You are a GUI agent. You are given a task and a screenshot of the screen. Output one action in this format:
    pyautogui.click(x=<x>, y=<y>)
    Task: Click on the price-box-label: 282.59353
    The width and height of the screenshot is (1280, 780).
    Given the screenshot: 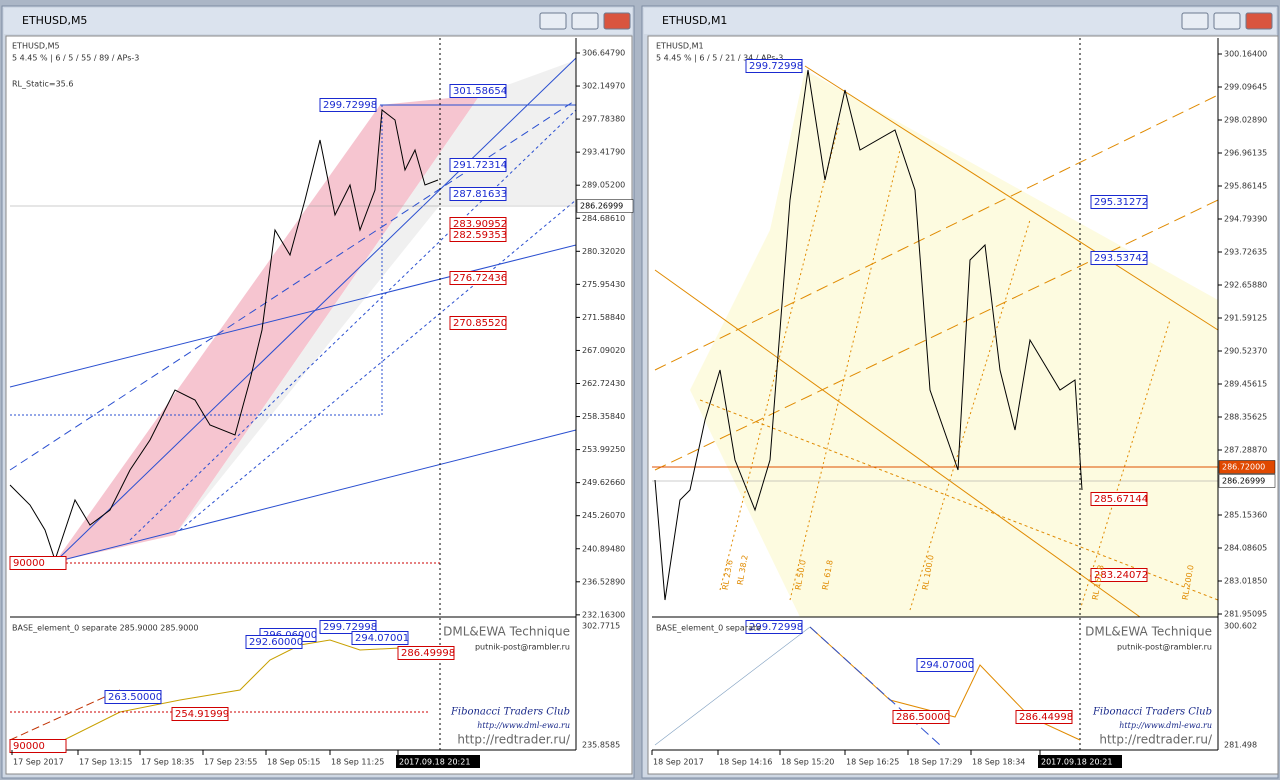 What is the action you would take?
    pyautogui.click(x=480, y=235)
    